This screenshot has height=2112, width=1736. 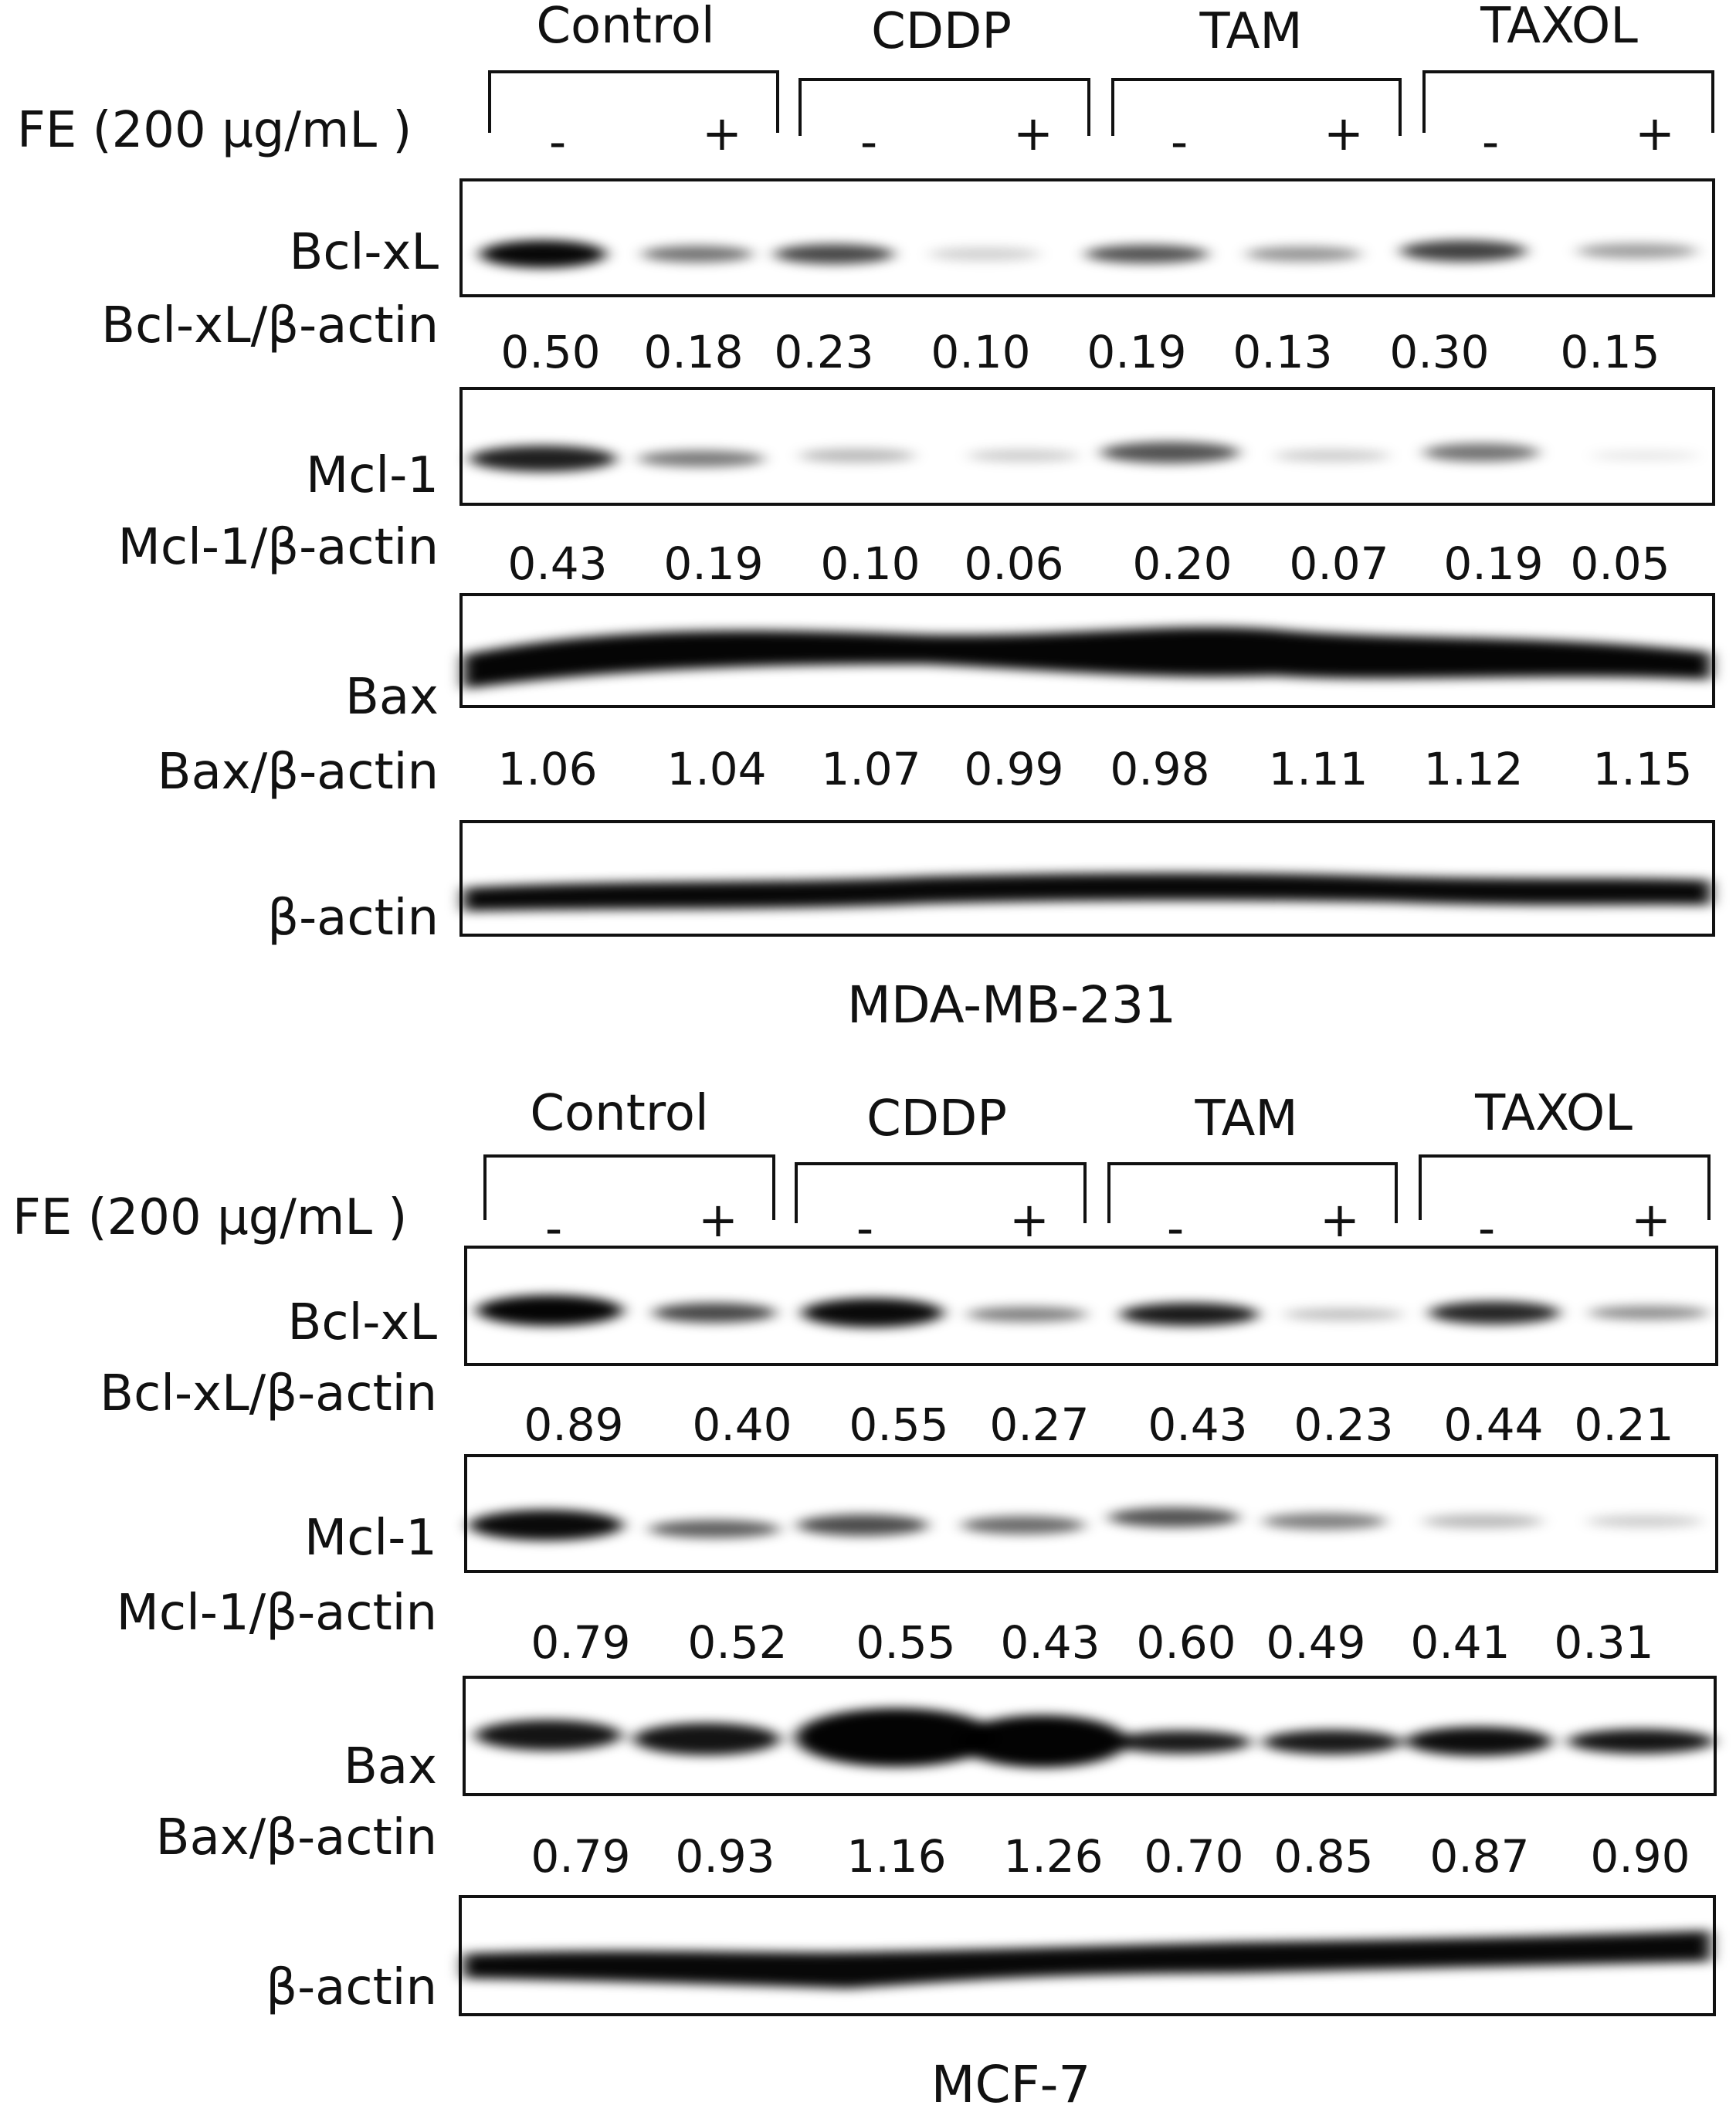 I want to click on ratio-value: 1.12, so click(x=1473, y=769).